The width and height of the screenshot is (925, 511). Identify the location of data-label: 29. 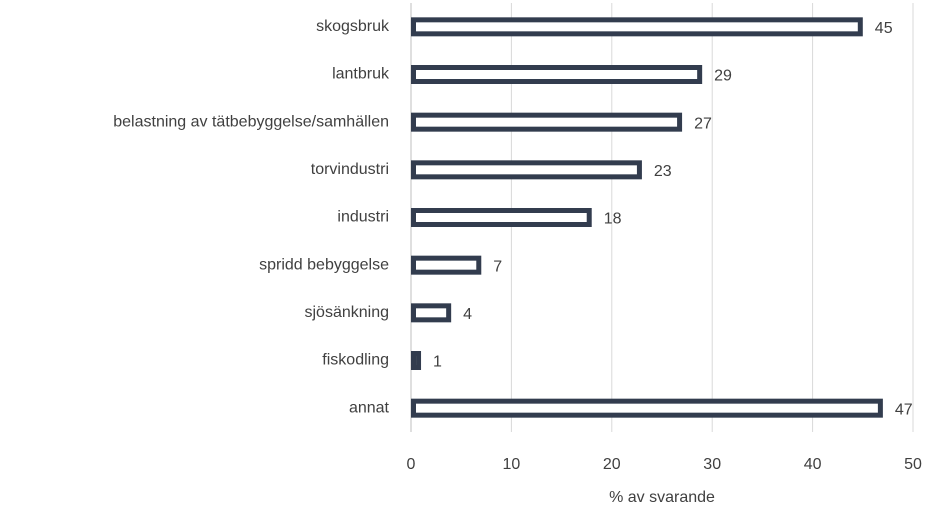
(723, 76).